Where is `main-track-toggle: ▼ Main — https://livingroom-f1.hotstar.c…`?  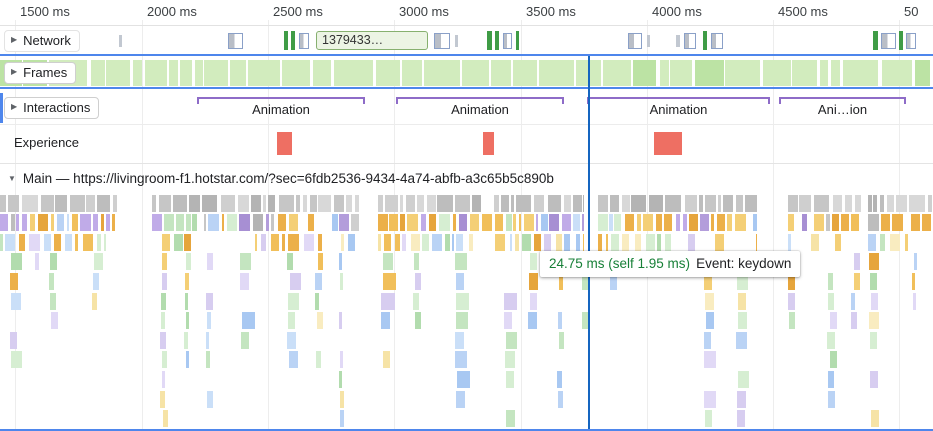
main-track-toggle: ▼ Main — https://livingroom-f1.hotstar.c… is located at coordinates (466, 178).